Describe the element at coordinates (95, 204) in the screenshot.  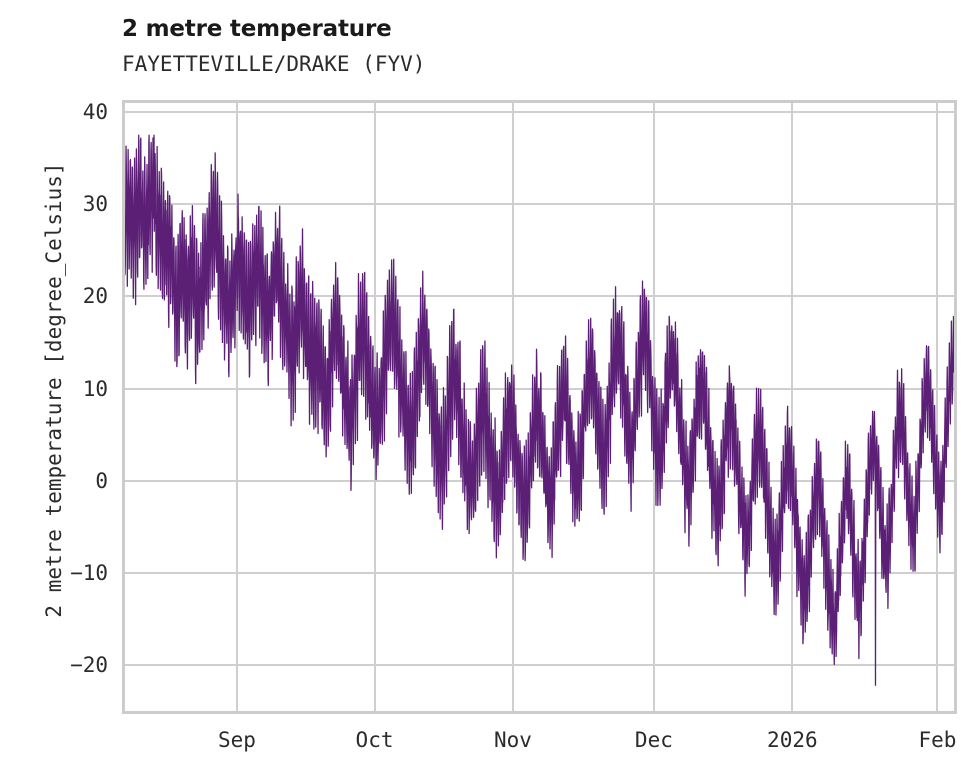
I see `y-tick-label: 30` at that location.